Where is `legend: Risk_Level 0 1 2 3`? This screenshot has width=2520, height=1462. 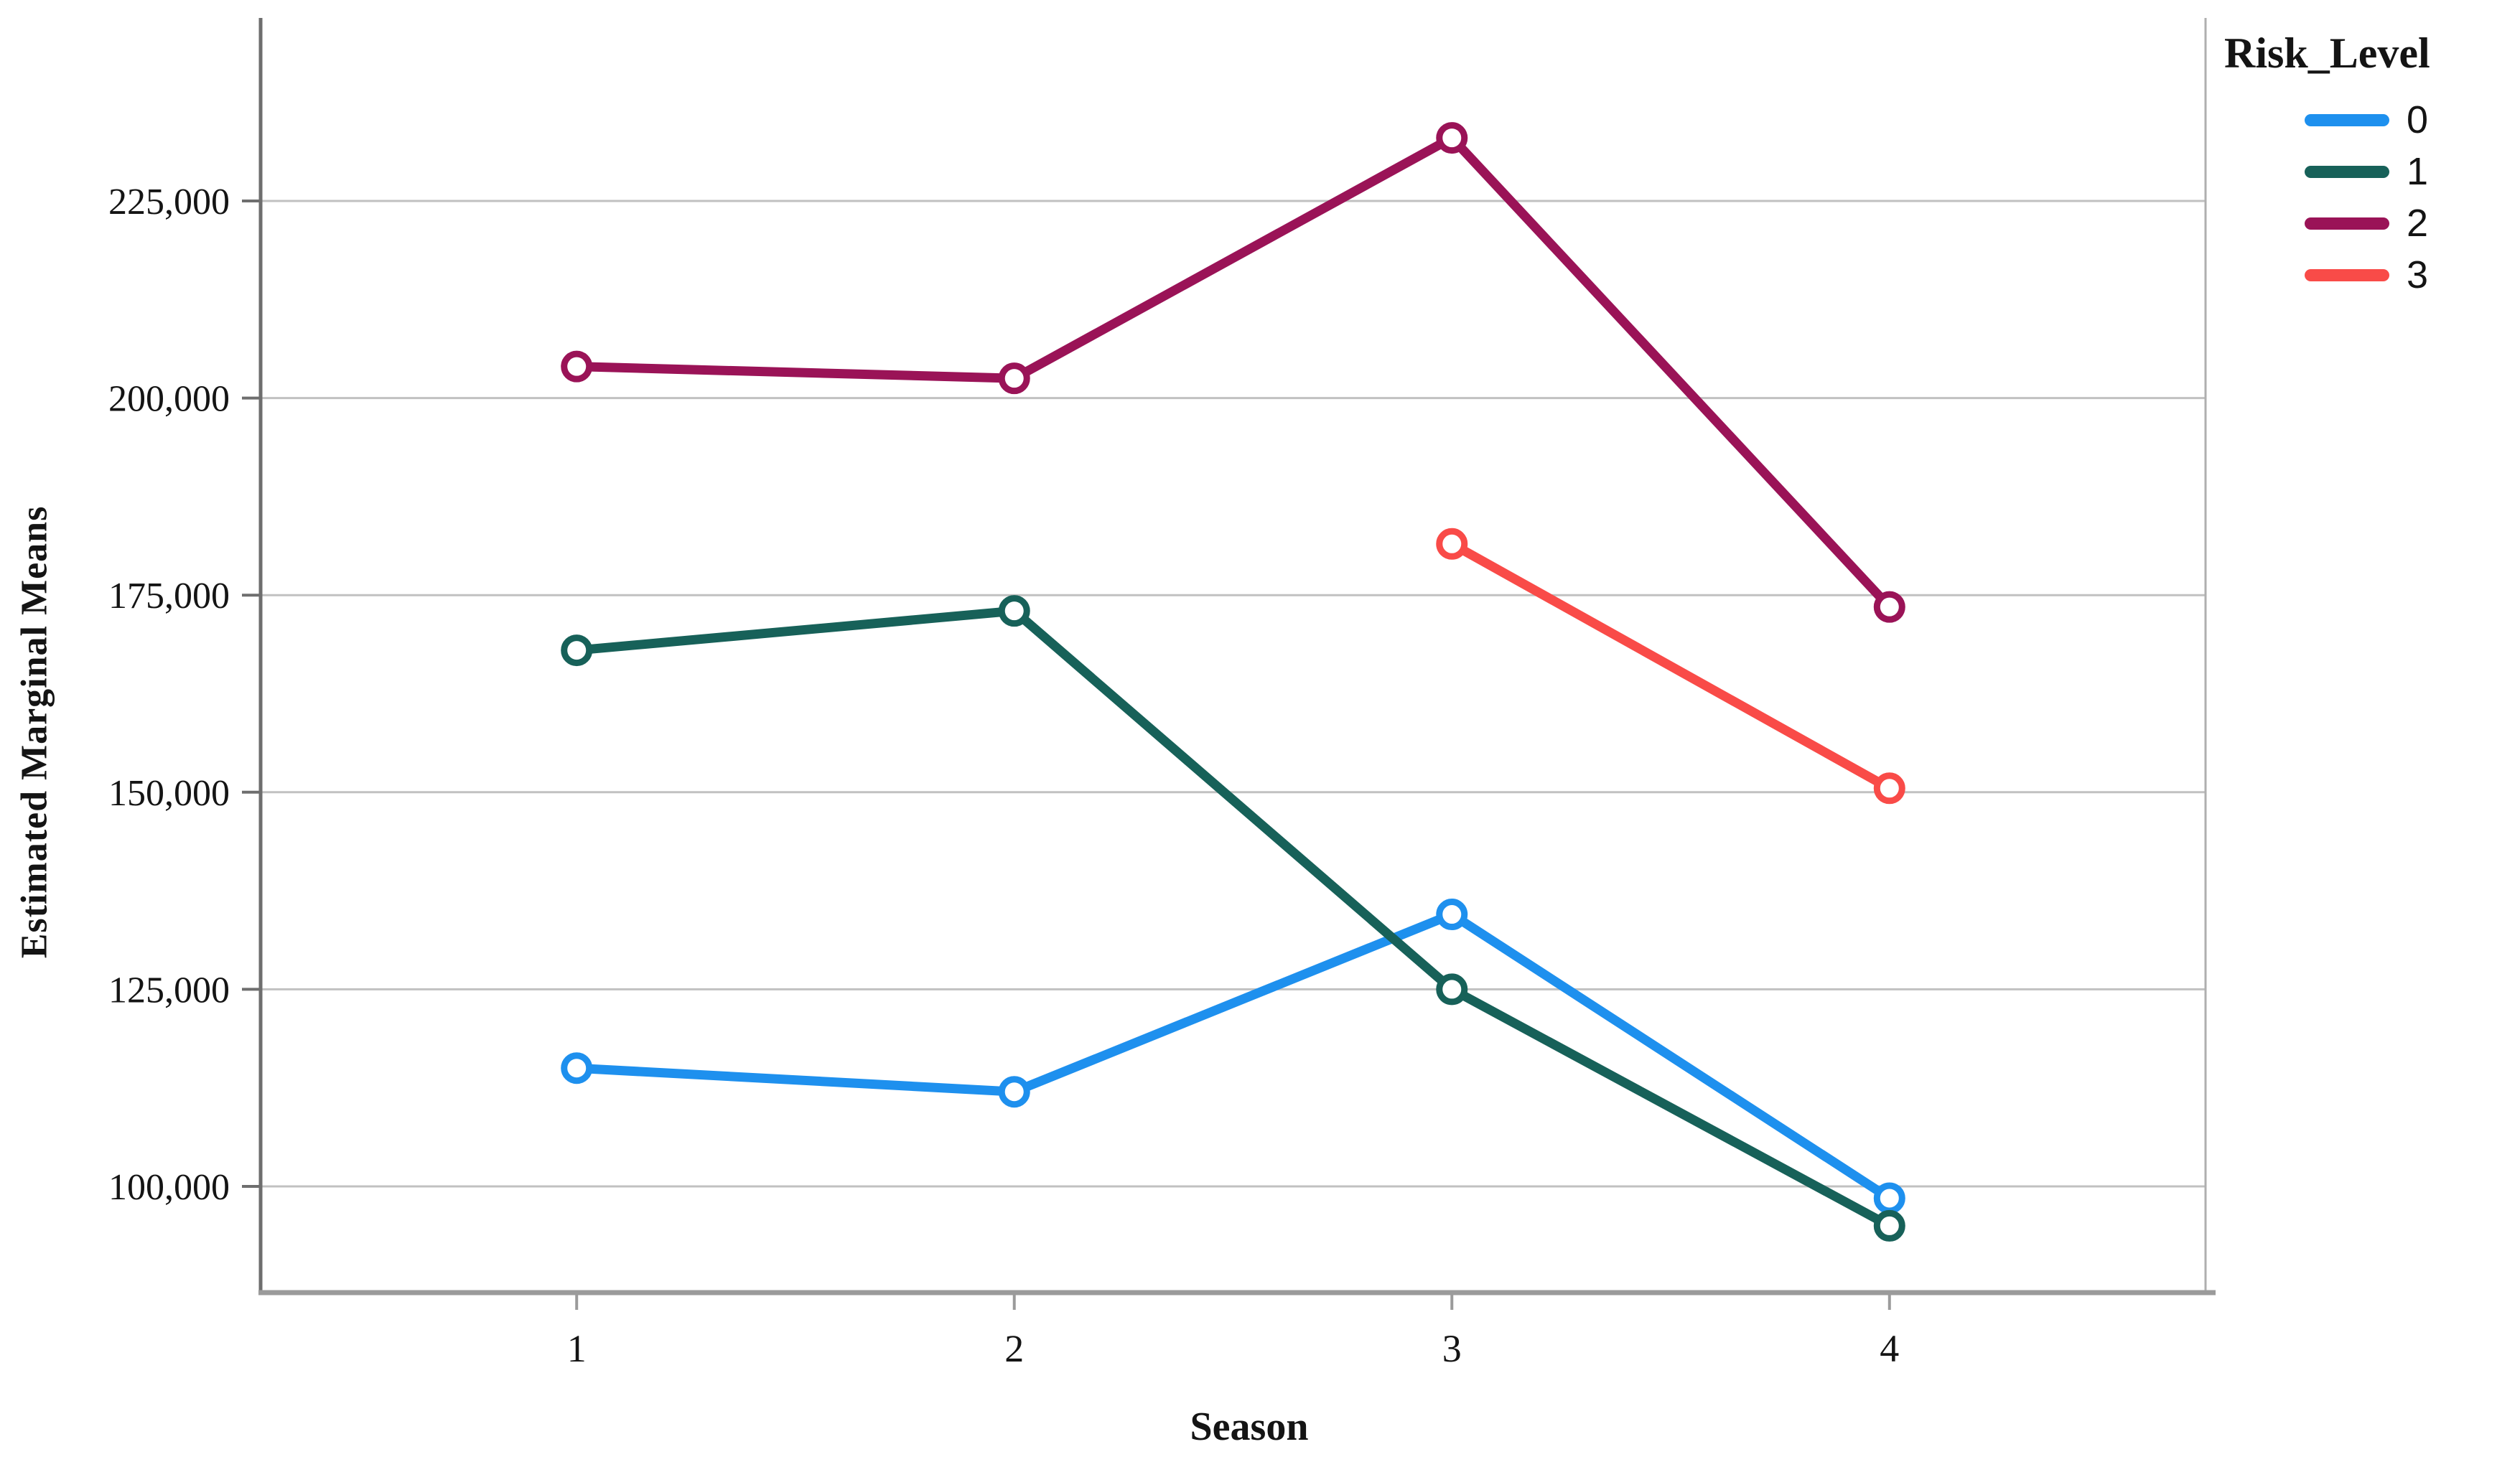
legend: Risk_Level 0 1 2 3 is located at coordinates (2371, 165).